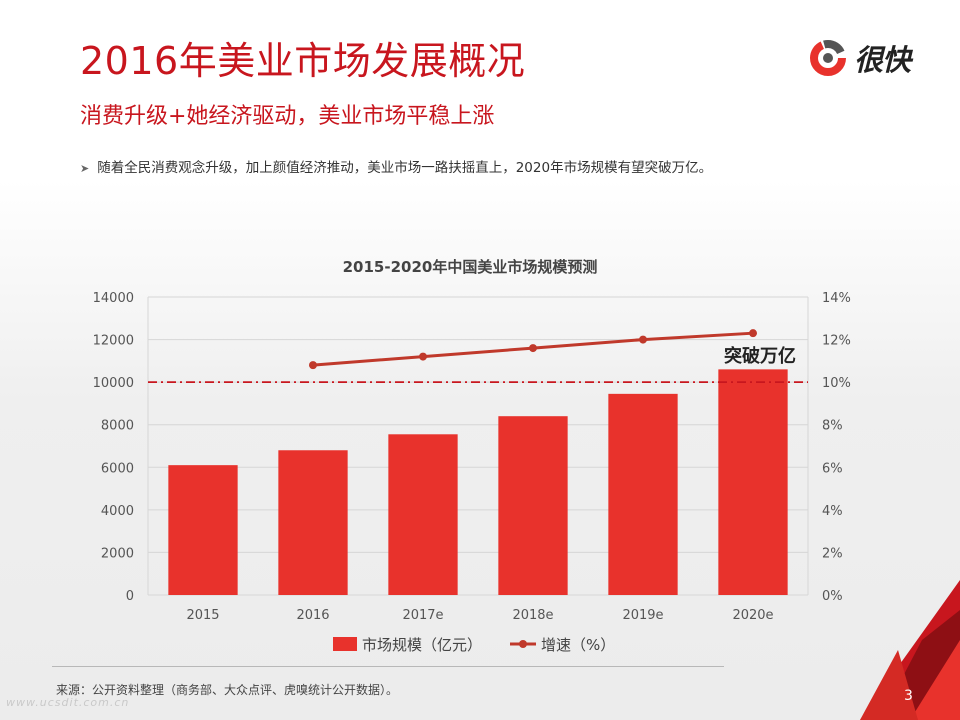 The height and width of the screenshot is (720, 960). I want to click on logo-text: 很快, so click(882, 60).